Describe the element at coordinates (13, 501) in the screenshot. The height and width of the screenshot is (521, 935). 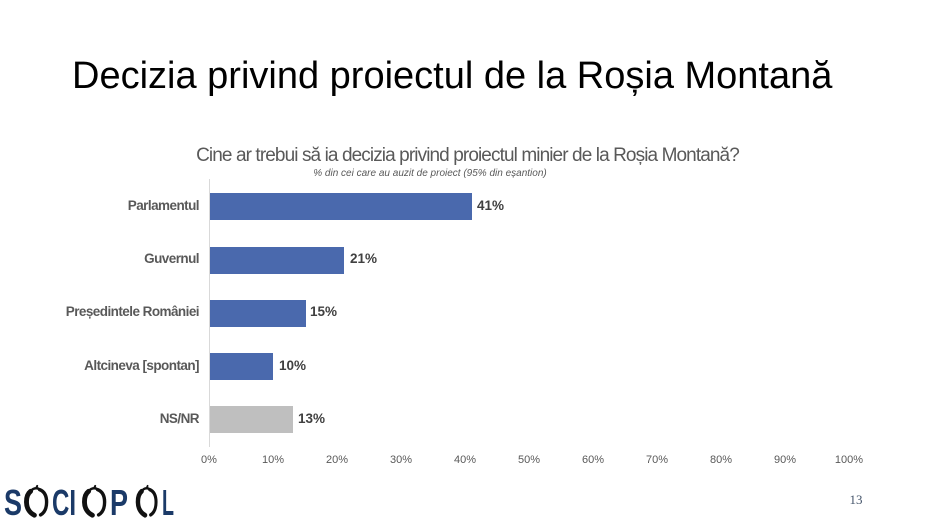
I see `svg-text: S` at that location.